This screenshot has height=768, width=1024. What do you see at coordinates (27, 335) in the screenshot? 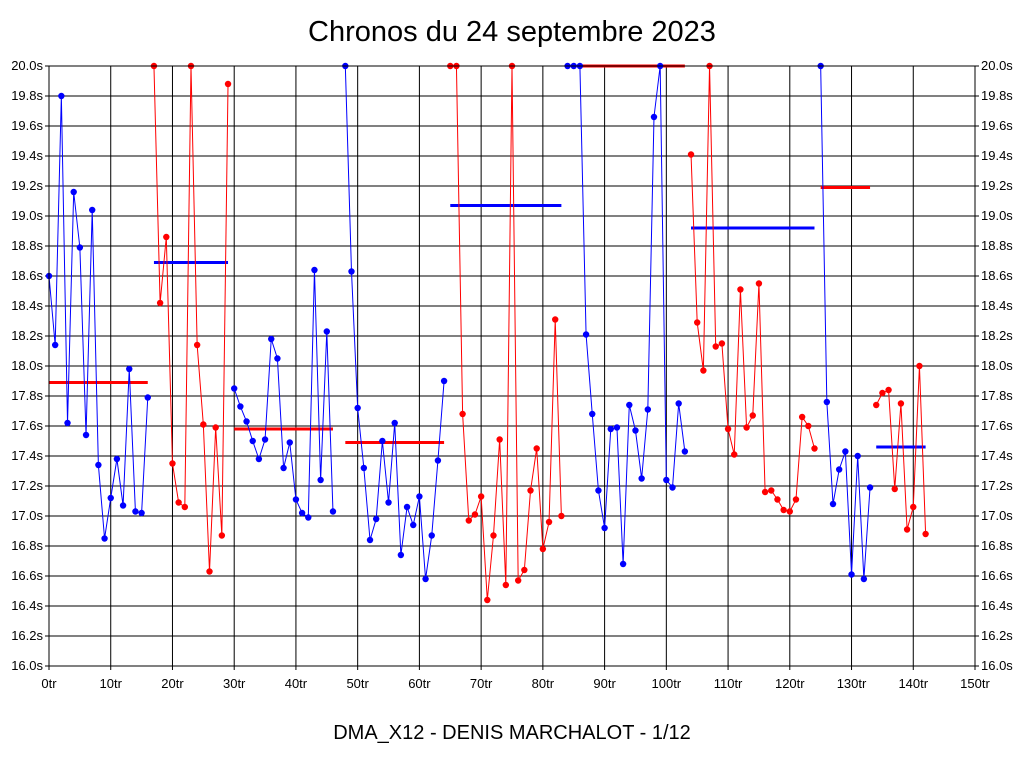
I see `y-tick-label: 18.2s` at bounding box center [27, 335].